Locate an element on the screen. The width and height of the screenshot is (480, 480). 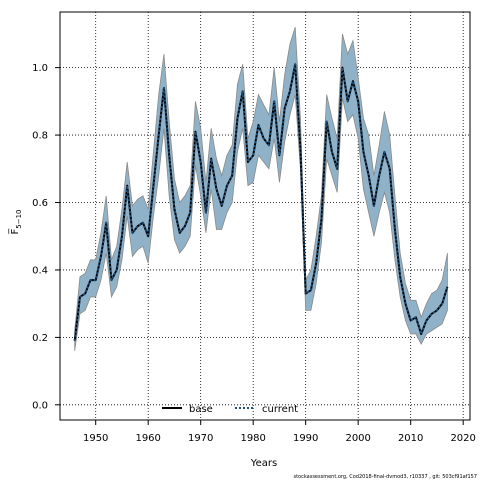
y-axis-title-main: F̅ is located at coordinates (14, 231).